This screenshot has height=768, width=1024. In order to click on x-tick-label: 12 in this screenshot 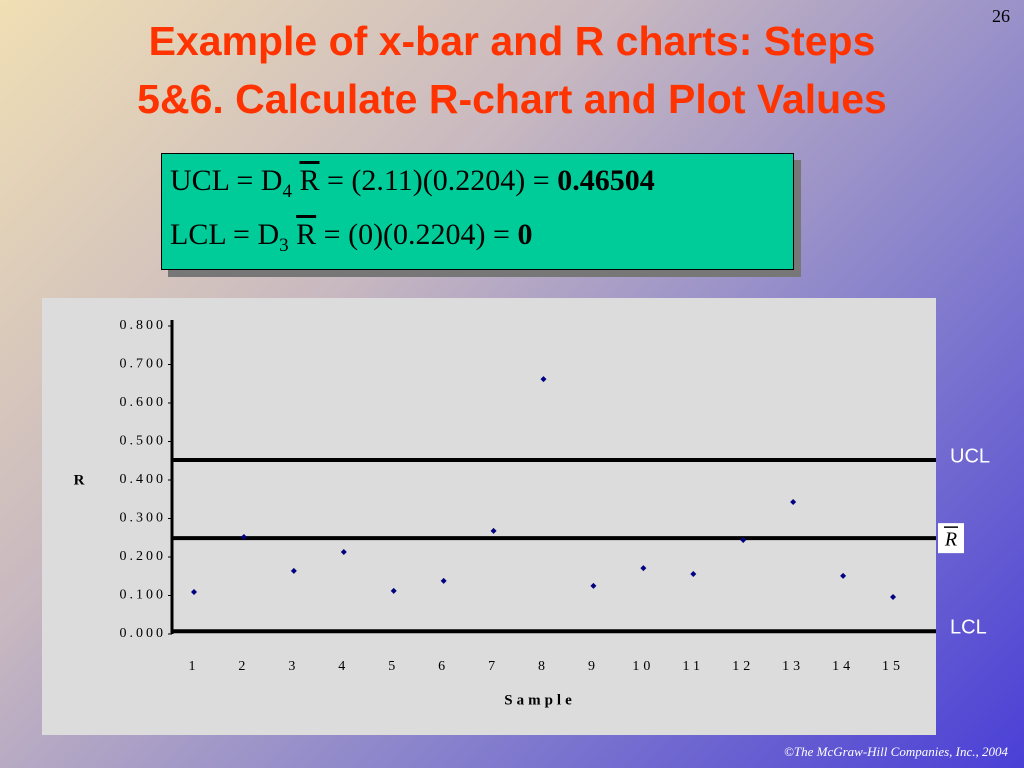, I will do `click(743, 666)`.